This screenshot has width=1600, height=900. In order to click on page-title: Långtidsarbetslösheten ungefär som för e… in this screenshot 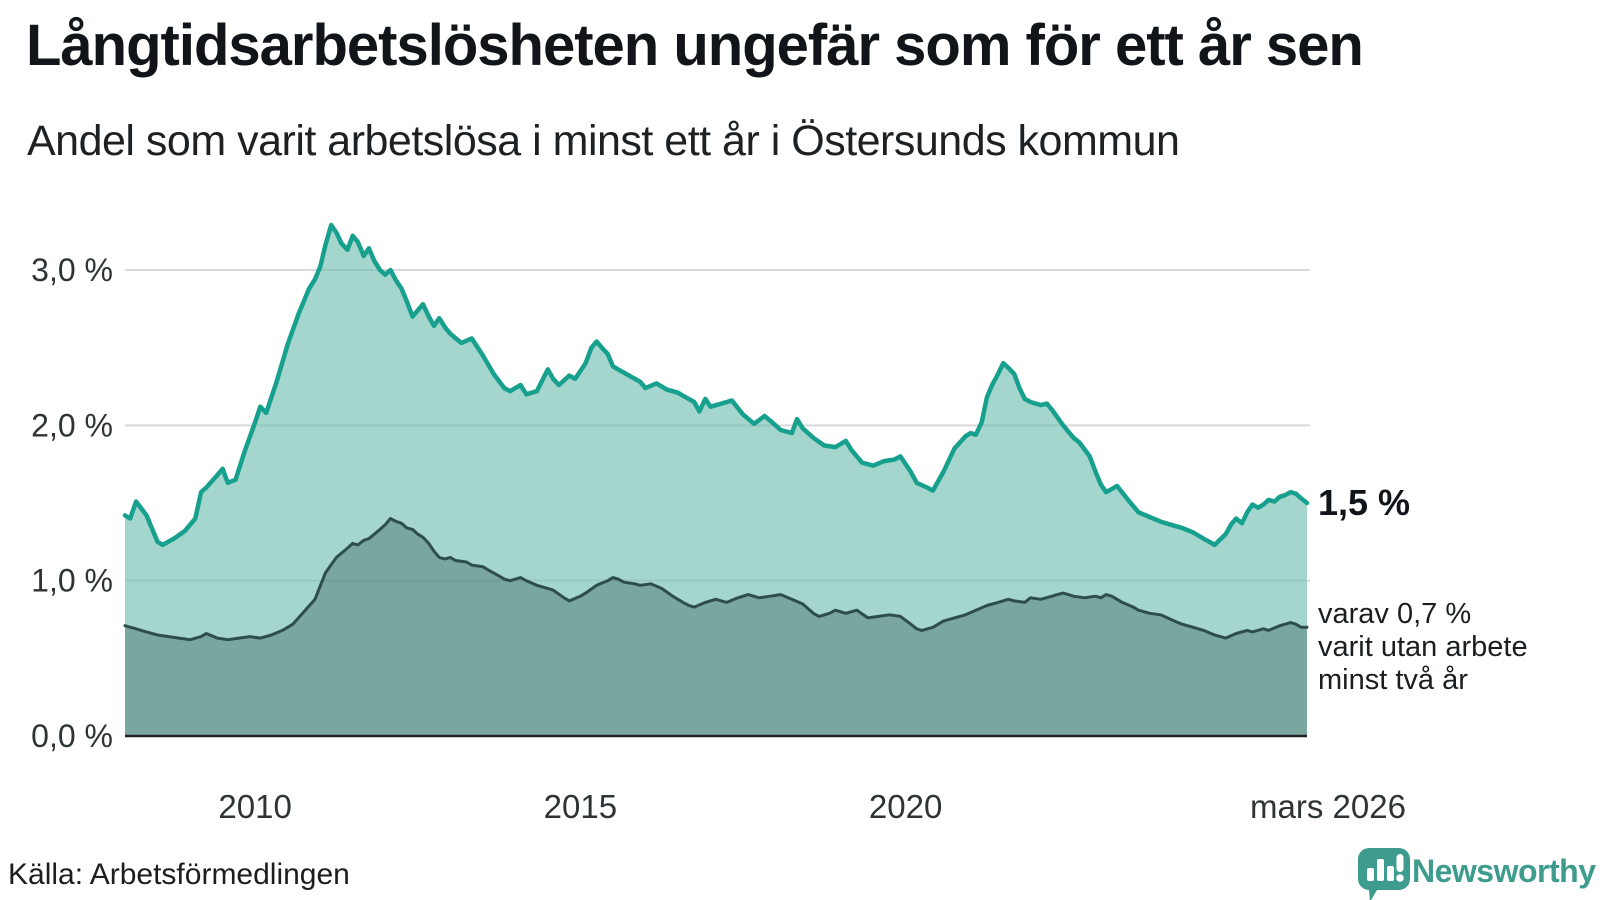, I will do `click(695, 45)`.